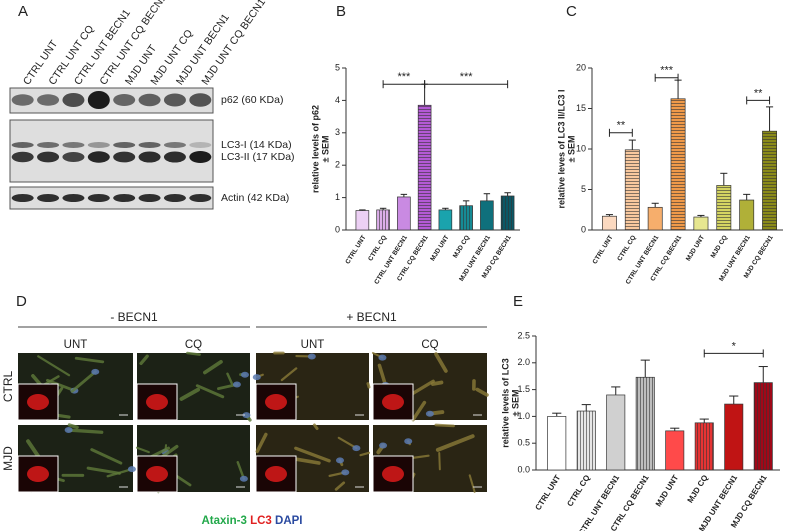 The width and height of the screenshot is (787, 531). Describe the element at coordinates (224, 521) in the screenshot. I see `stain-legend-entry: Ataxin-3` at that location.